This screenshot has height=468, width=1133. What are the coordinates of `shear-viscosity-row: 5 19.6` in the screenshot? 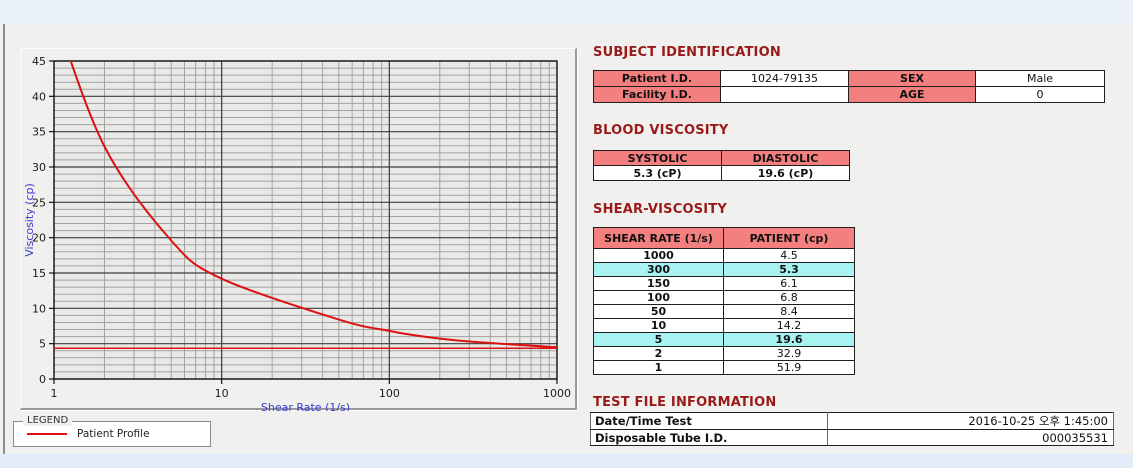 It's located at (724, 339).